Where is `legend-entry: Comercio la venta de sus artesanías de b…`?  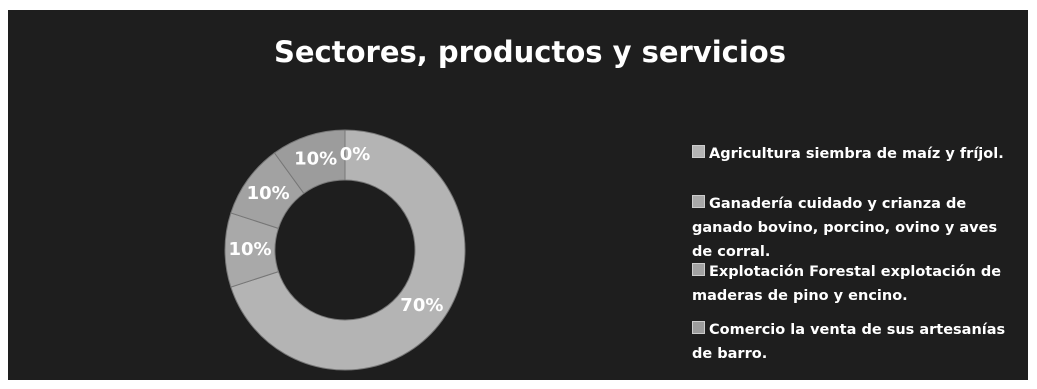
legend-entry: Comercio la venta de sus artesanías de b… is located at coordinates (852, 342).